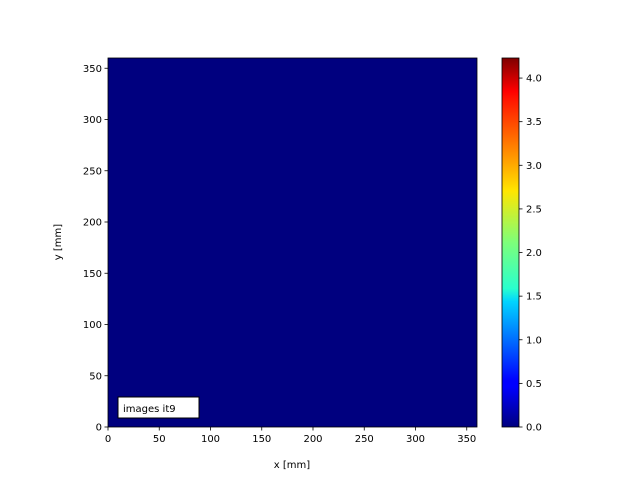  I want to click on y-tick-label: 100, so click(92, 325).